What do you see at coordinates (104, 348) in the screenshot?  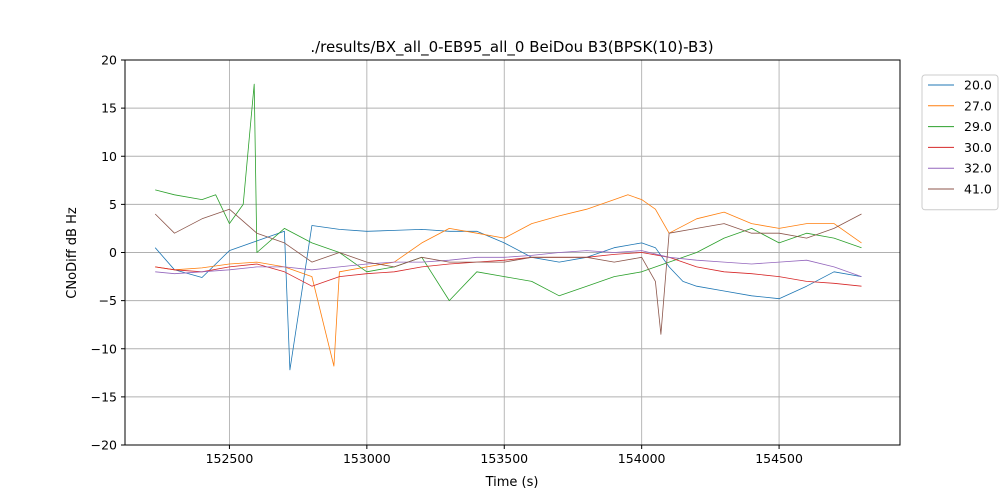 I see `y-tick-label: −10` at bounding box center [104, 348].